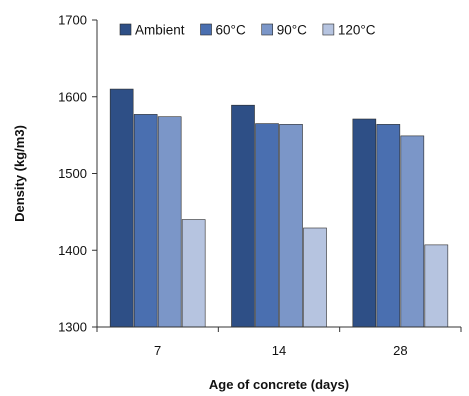 This screenshot has width=469, height=396. I want to click on y-tick-label: 1500, so click(72, 173).